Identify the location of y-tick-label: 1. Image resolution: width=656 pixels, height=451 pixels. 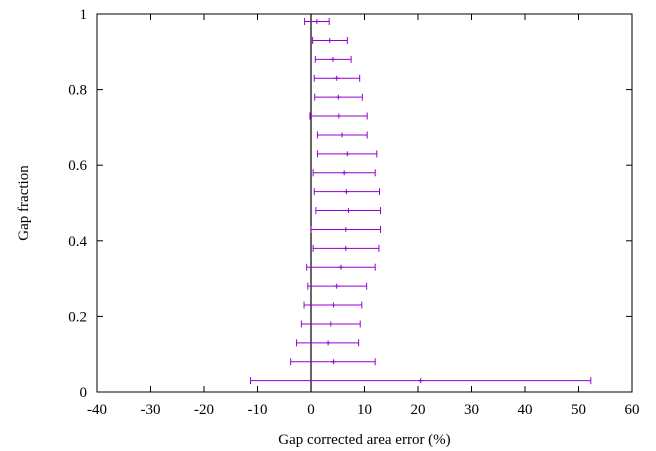
(84, 15).